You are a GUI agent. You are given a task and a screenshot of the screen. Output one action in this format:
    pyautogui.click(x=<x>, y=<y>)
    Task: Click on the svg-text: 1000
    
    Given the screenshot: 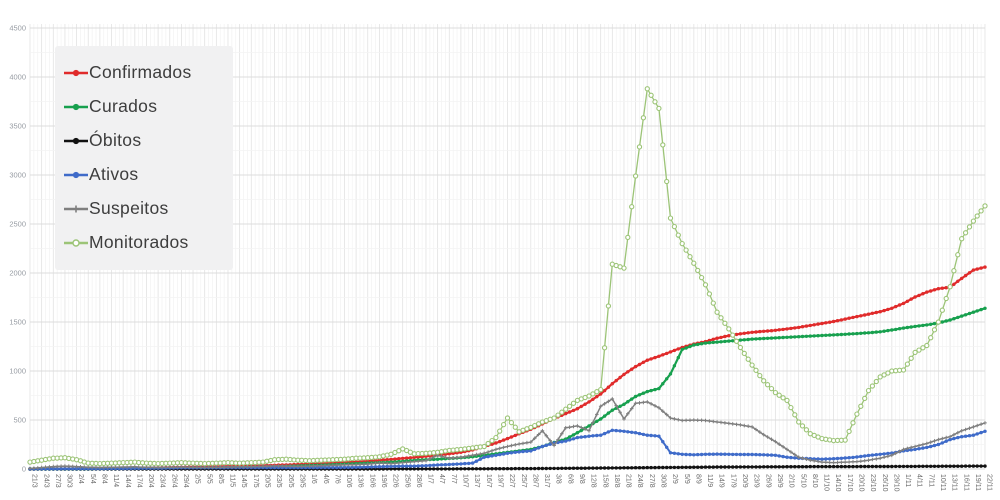 What is the action you would take?
    pyautogui.click(x=17, y=371)
    